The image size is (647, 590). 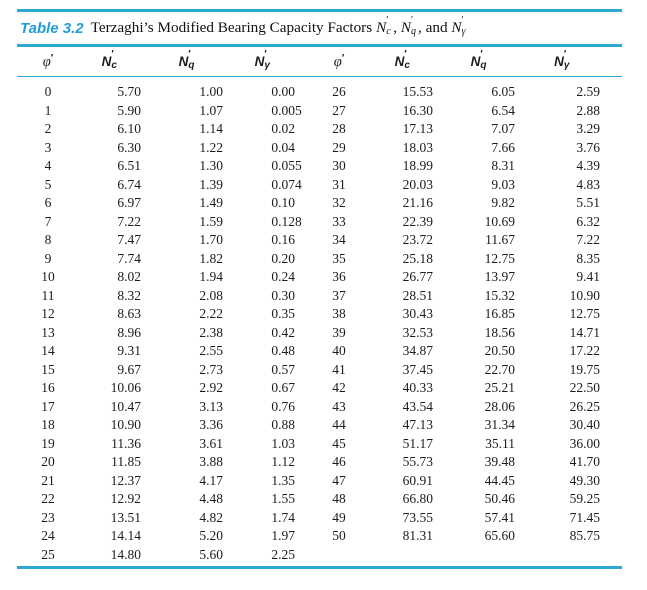 I want to click on nq-cell: 5.60, so click(x=211, y=554).